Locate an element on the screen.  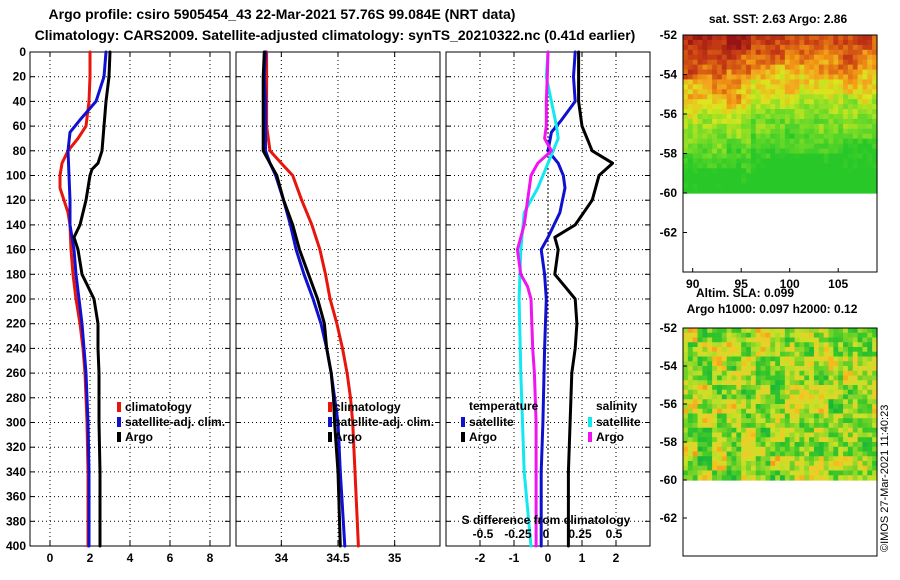
legend-swatch-sal-satellite is located at coordinates (590, 422).